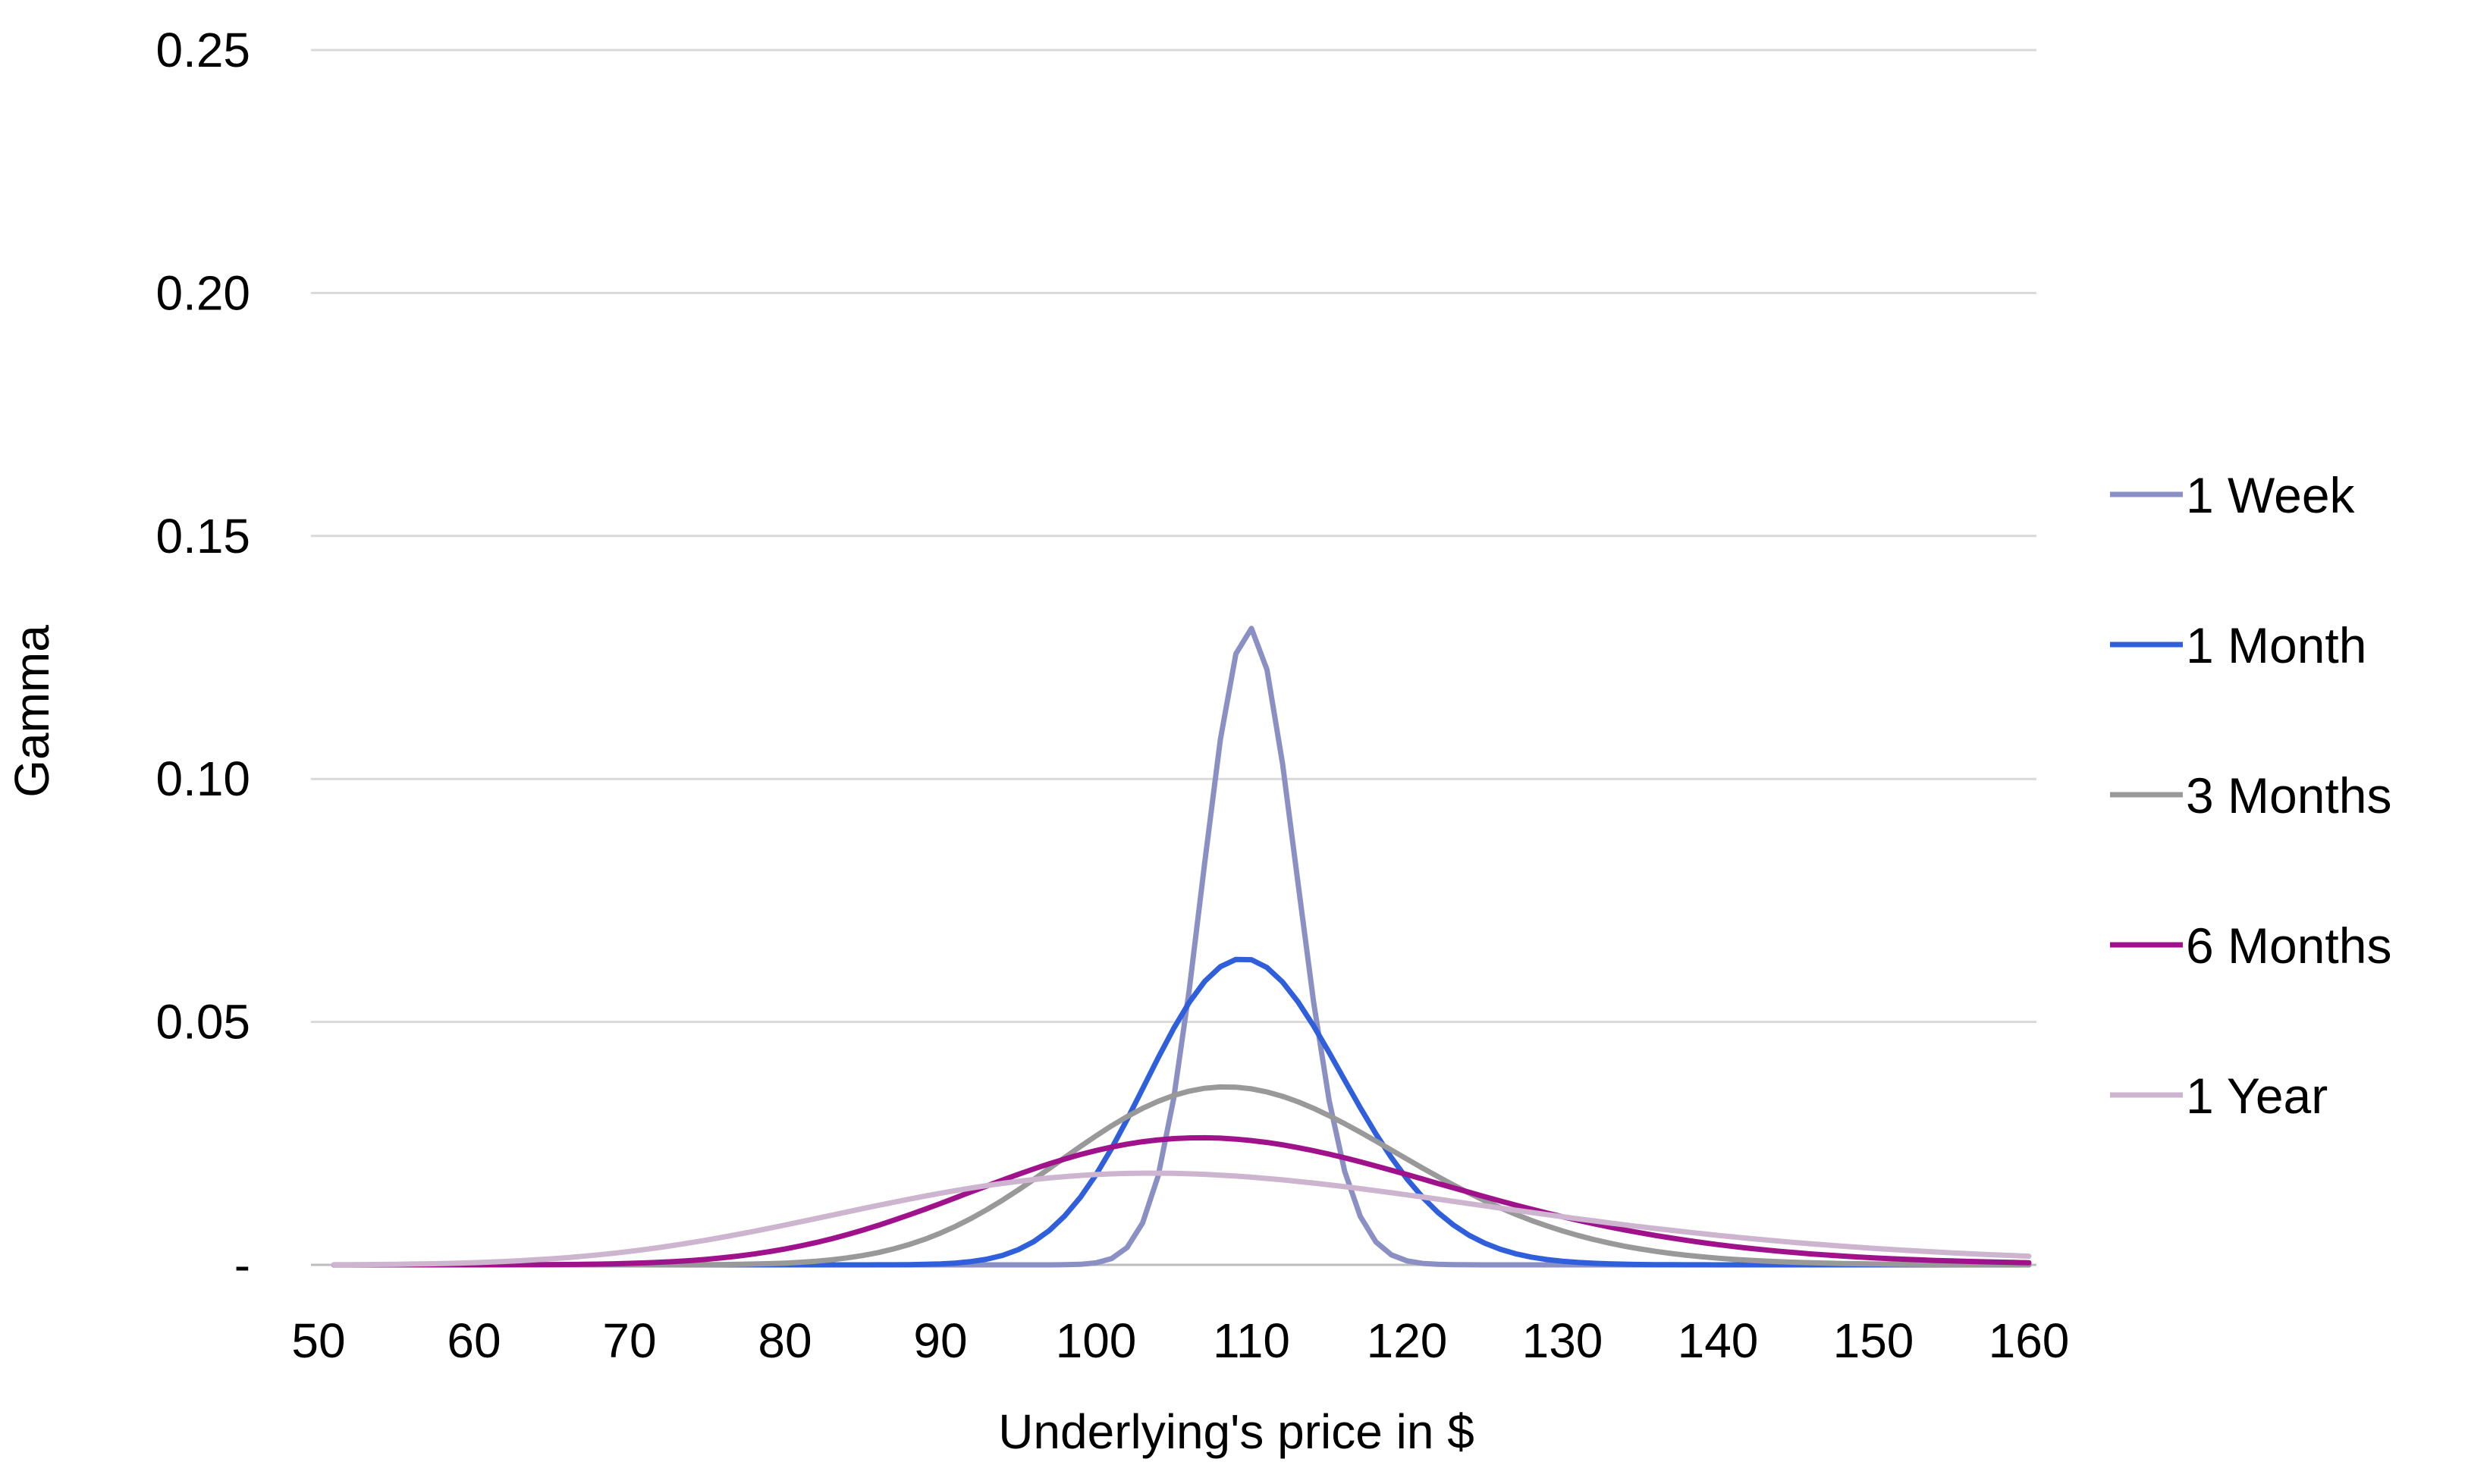 This screenshot has width=2468, height=1484. What do you see at coordinates (1096, 1340) in the screenshot?
I see `x-tick-label: 100` at bounding box center [1096, 1340].